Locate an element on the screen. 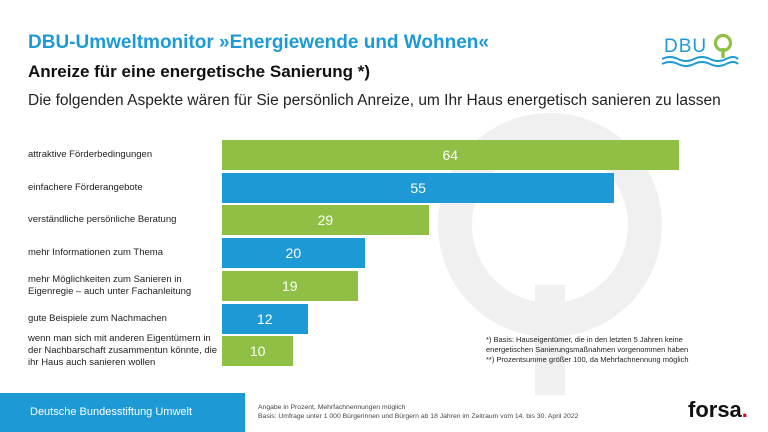  bar-value-label: 20 is located at coordinates (293, 253).